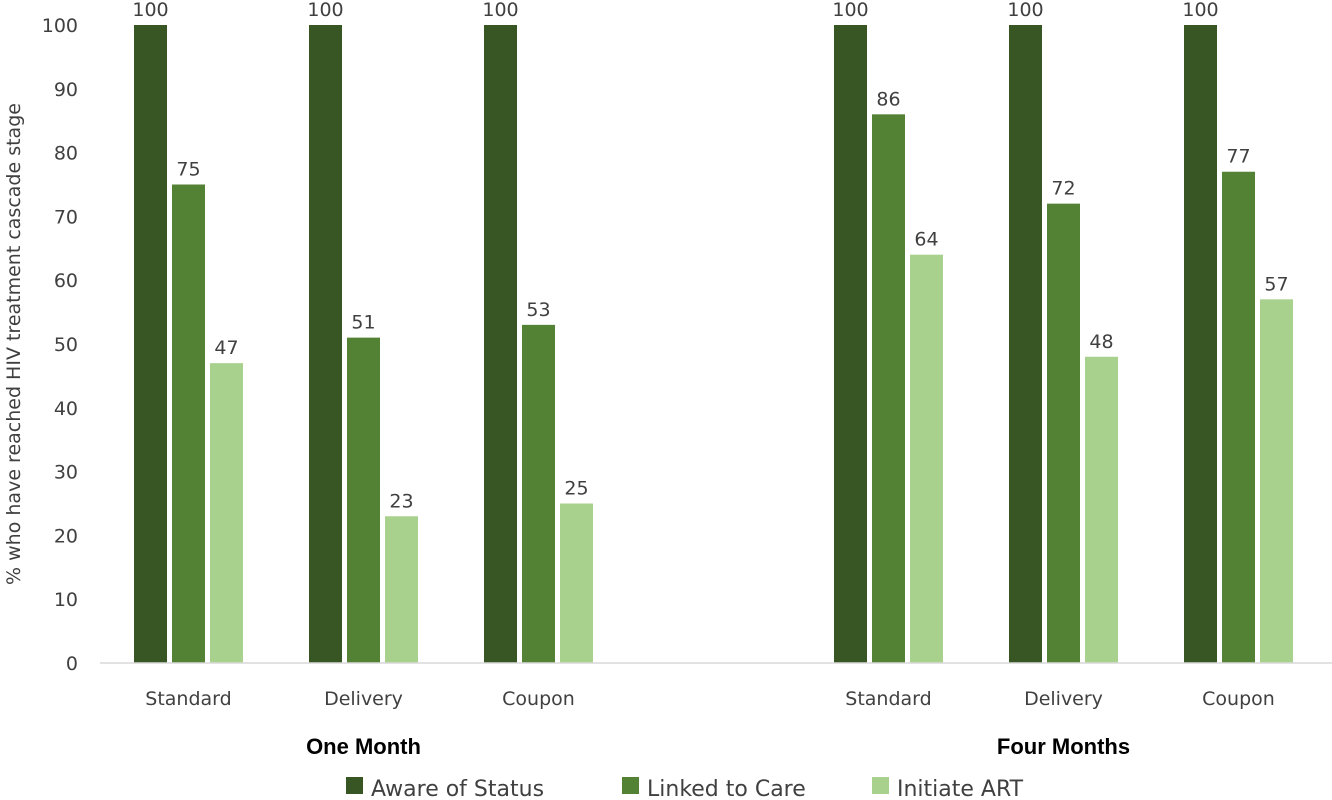  What do you see at coordinates (1238, 157) in the screenshot?
I see `data-label: 77` at bounding box center [1238, 157].